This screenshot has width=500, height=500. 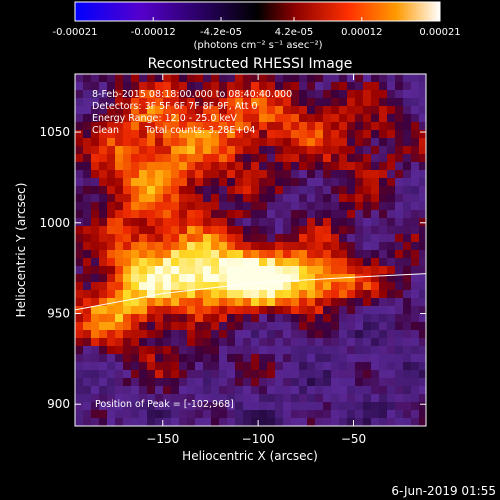 I want to click on x-tick-label: −100, so click(x=258, y=439).